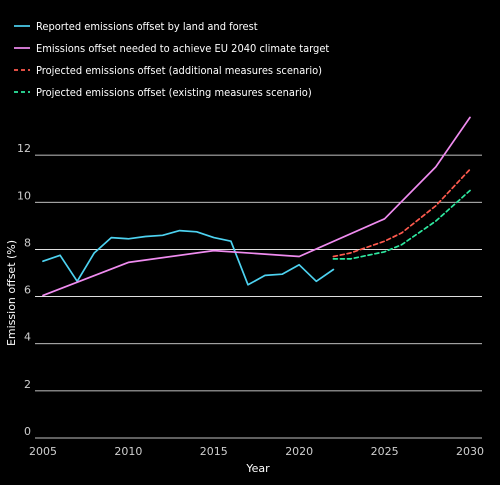  I want to click on y-tick-label: 6, so click(27, 290).